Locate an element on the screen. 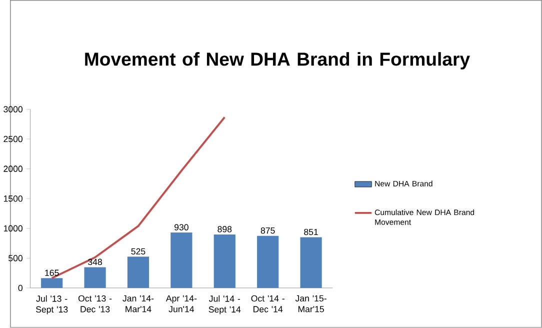 The width and height of the screenshot is (542, 328). x-tick-label: Jul '13 - Sept '13 is located at coordinates (52, 304).